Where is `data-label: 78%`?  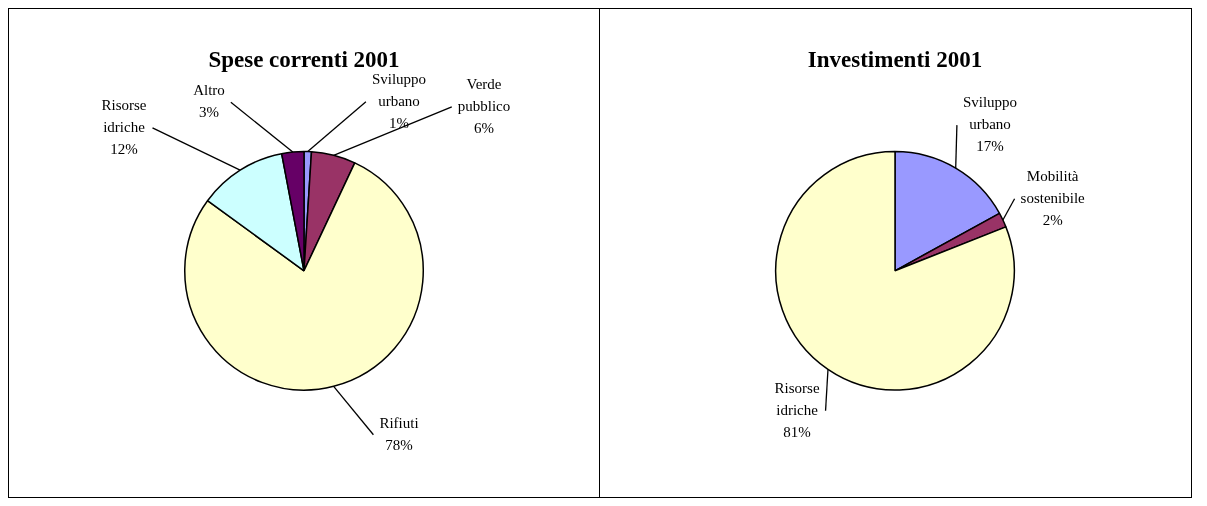 data-label: 78% is located at coordinates (399, 444).